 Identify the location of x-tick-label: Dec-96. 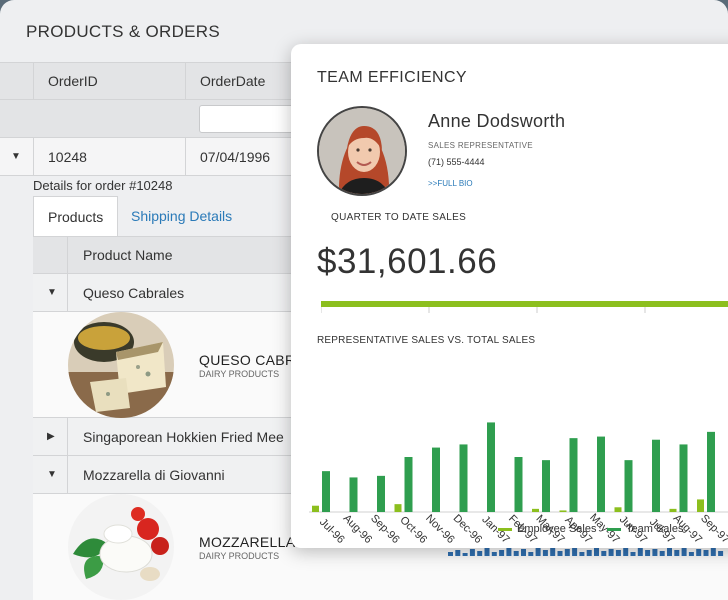
(468, 529).